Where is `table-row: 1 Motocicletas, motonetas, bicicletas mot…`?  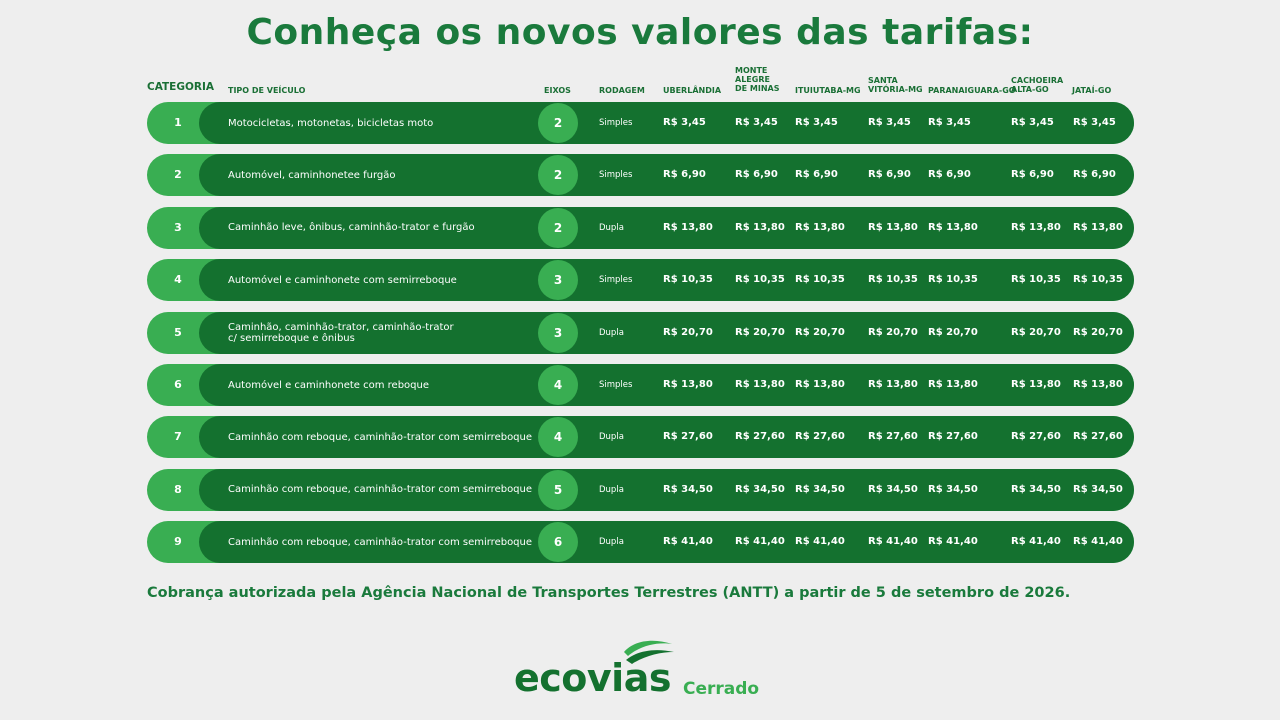 table-row: 1 Motocicletas, motonetas, bicicletas mot… is located at coordinates (640, 123).